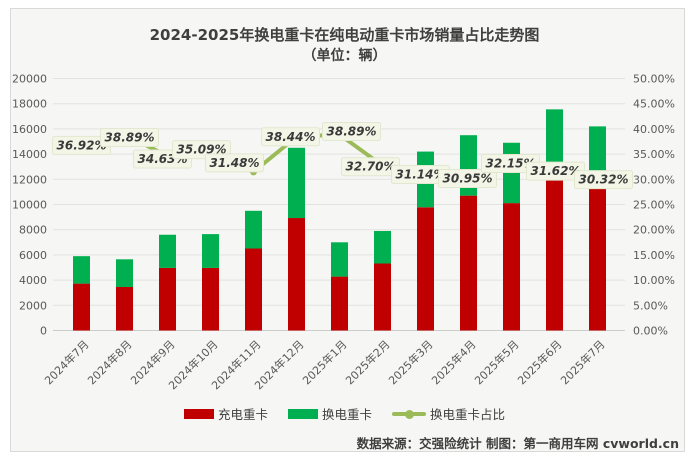  Describe the element at coordinates (29, 205) in the screenshot. I see `y-axis-tick-label: 10000` at that location.